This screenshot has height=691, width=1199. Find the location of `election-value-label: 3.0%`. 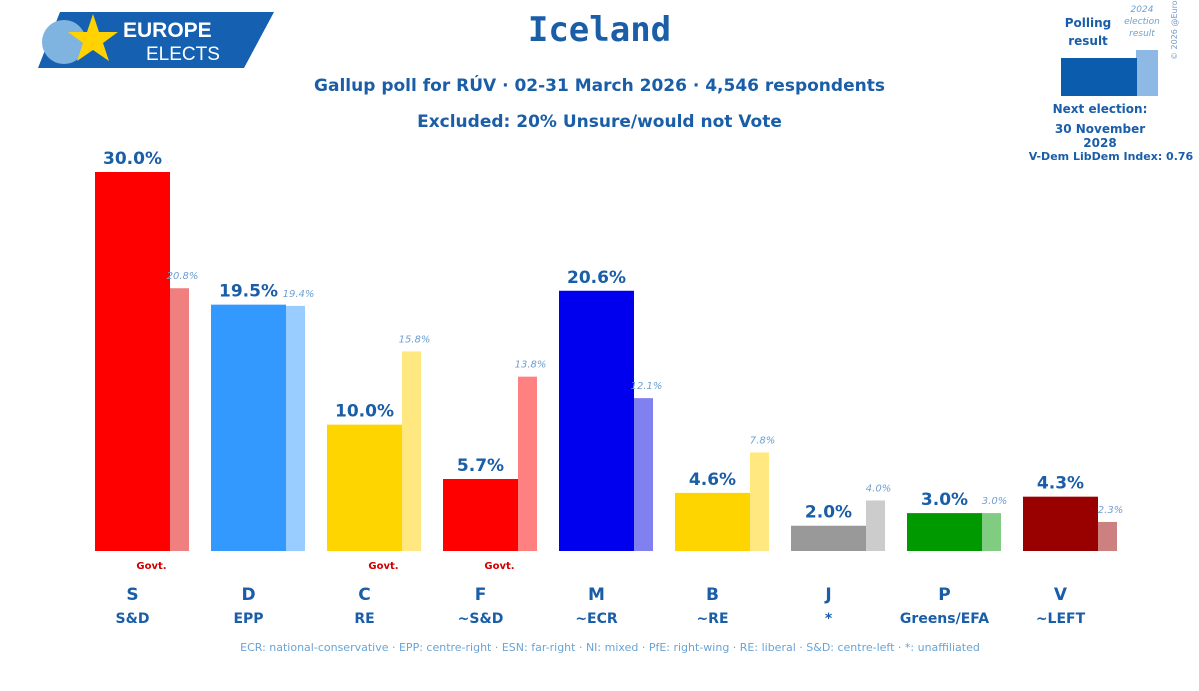

election-value-label: 3.0% is located at coordinates (994, 501).